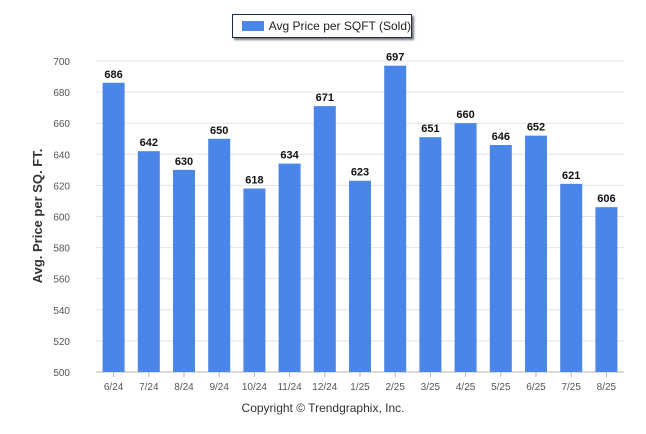 This screenshot has height=434, width=646. What do you see at coordinates (606, 199) in the screenshot?
I see `data-label: 606` at bounding box center [606, 199].